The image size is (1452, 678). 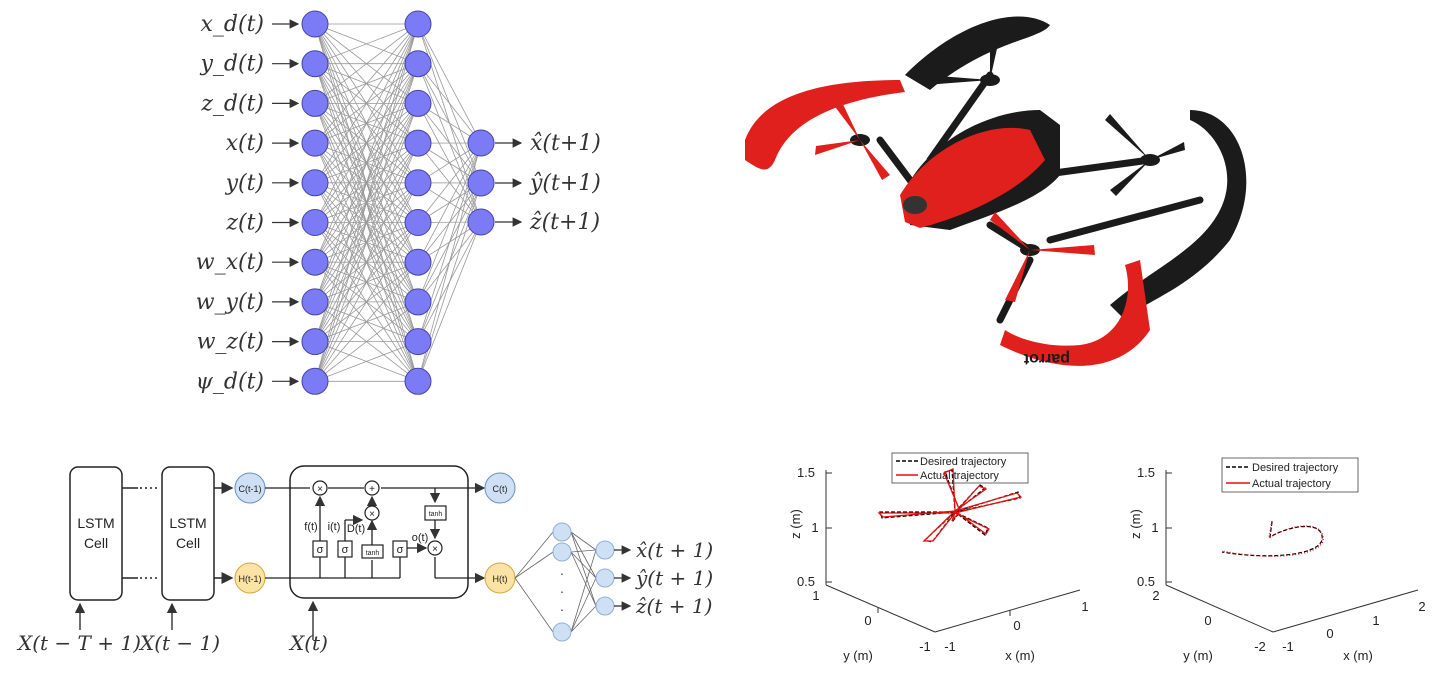 I want to click on plot2-ztick-1.5: 1.5, so click(x=1146, y=472).